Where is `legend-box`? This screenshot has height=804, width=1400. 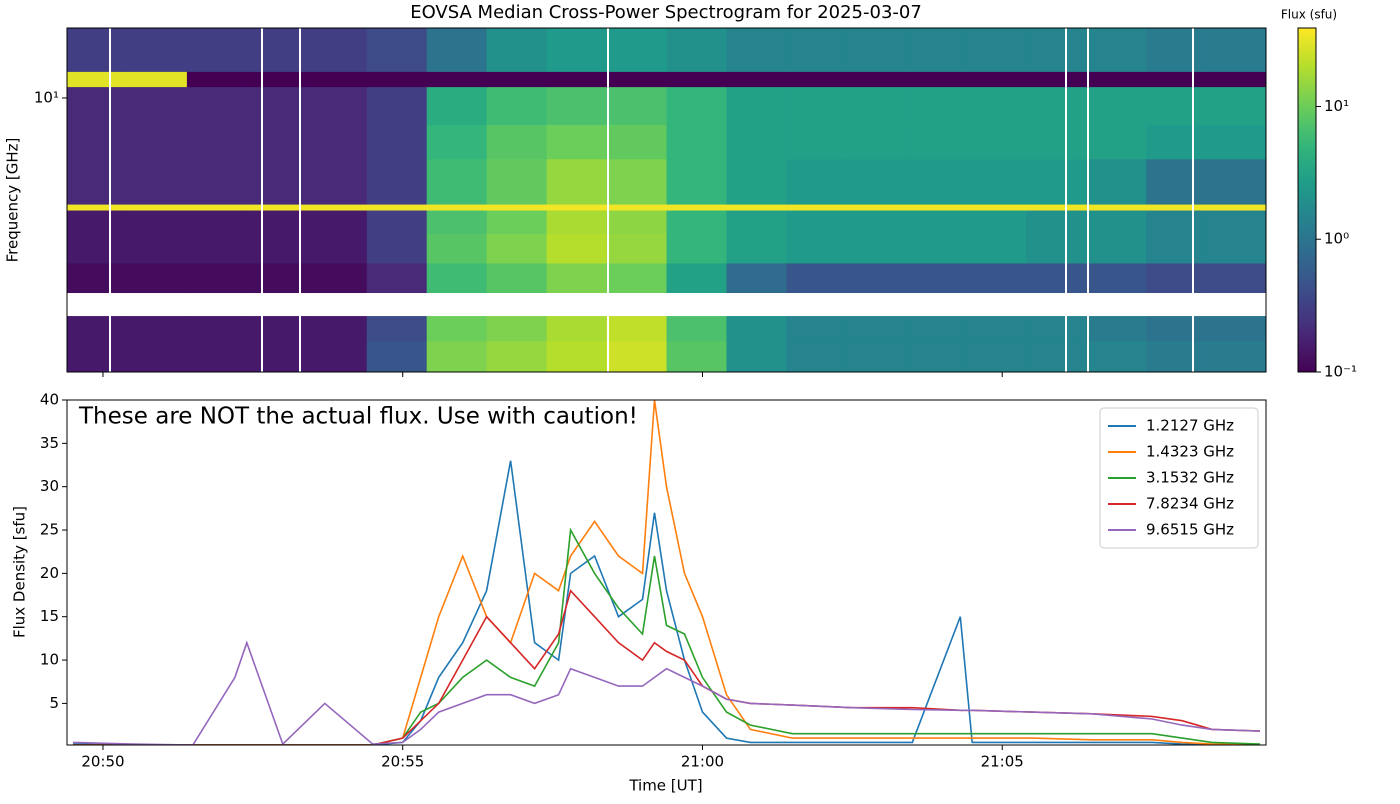 legend-box is located at coordinates (1179, 478).